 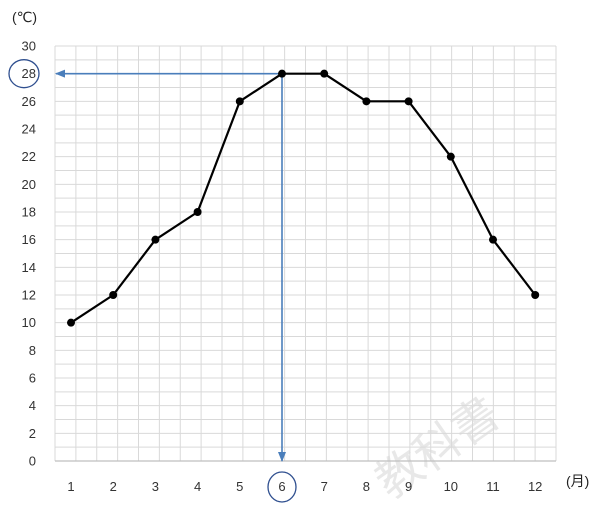 I want to click on y-tick-label: 22, so click(x=29, y=156).